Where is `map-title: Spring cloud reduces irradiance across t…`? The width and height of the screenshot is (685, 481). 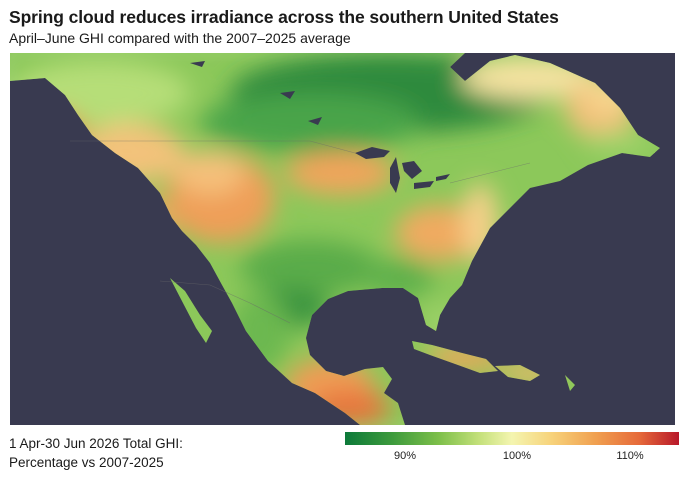
map-title: Spring cloud reduces irradiance across t… is located at coordinates (284, 17).